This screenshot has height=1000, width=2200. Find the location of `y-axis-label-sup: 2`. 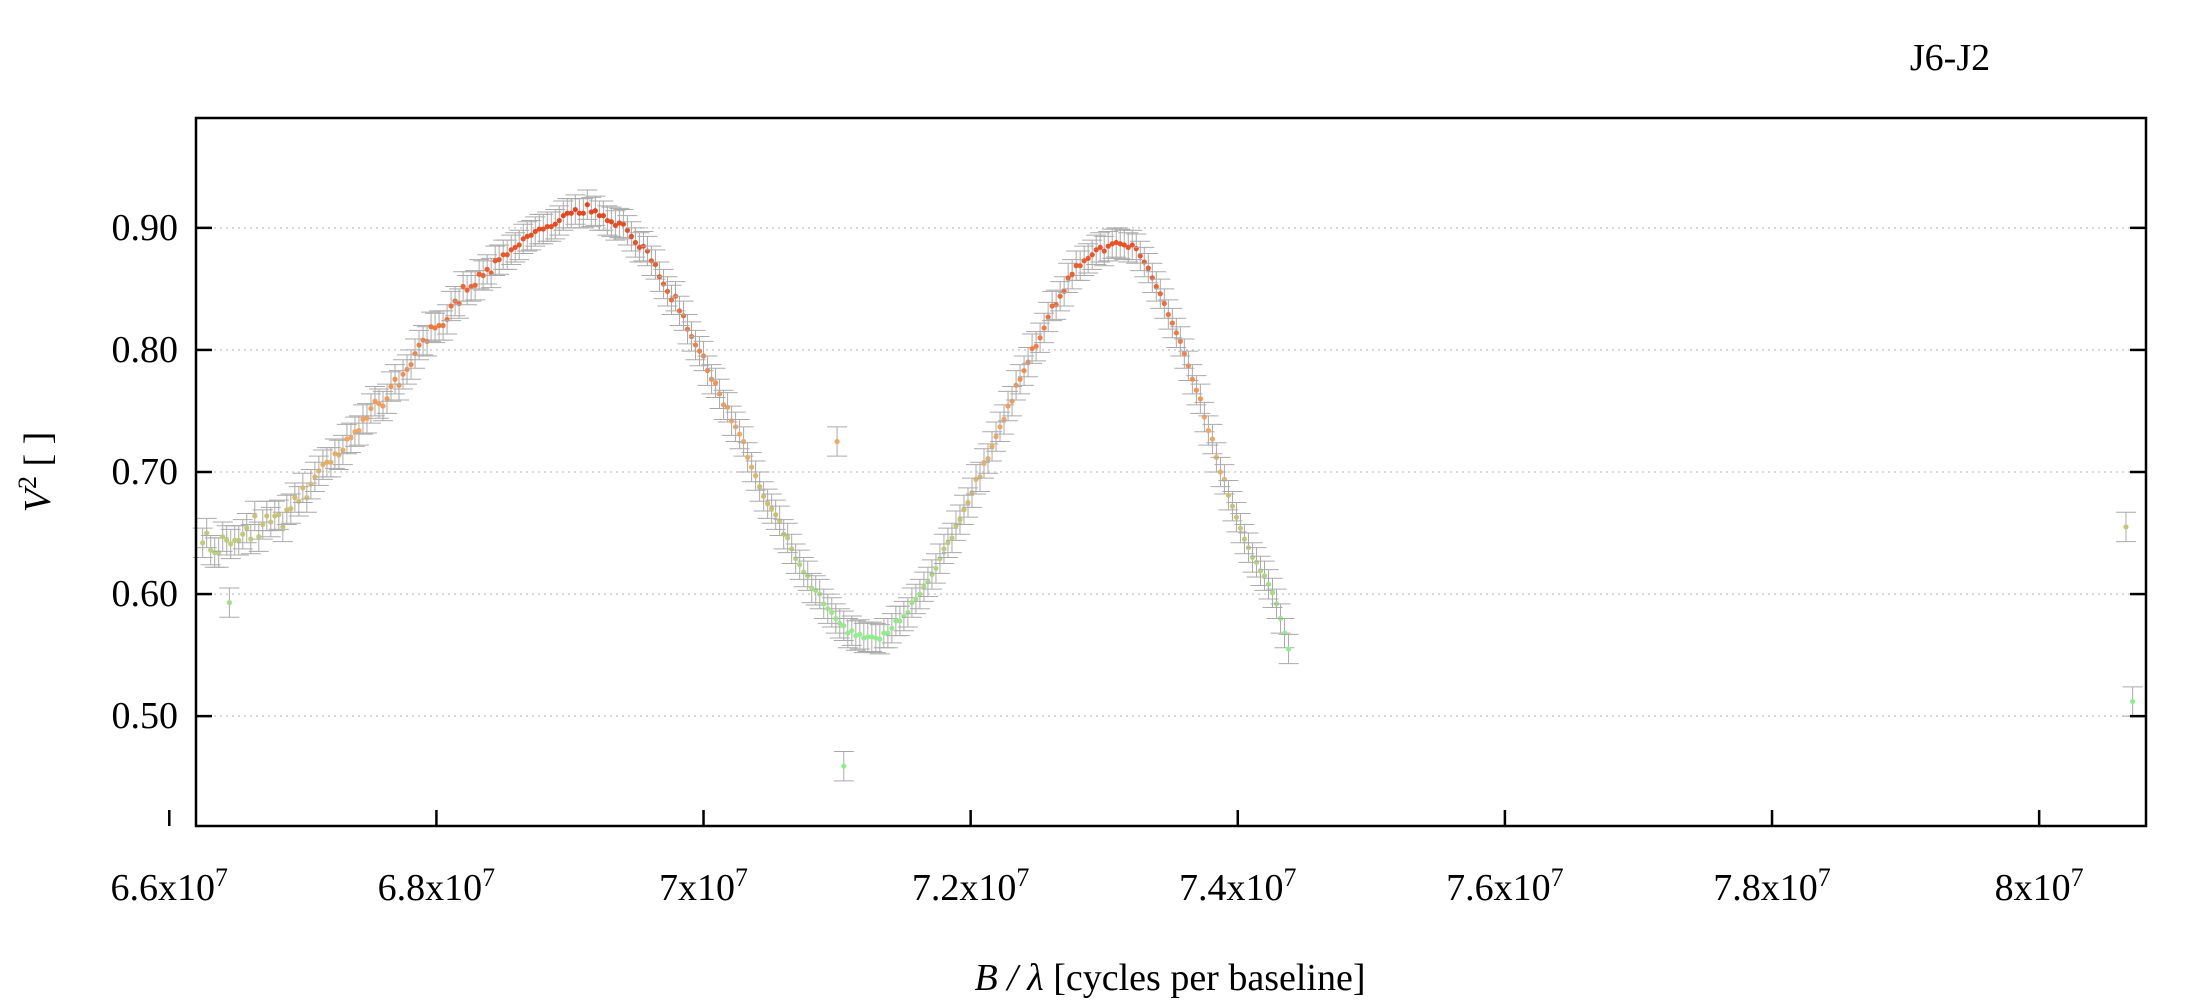

y-axis-label-sup: 2 is located at coordinates (27, 482).